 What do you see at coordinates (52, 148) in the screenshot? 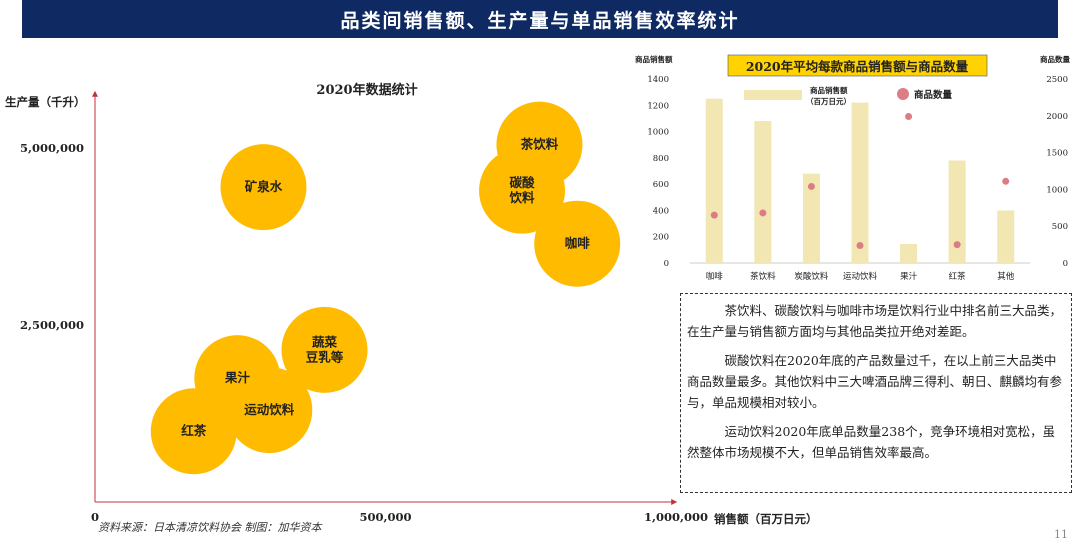
I see `bubble-y-tick-label: 5,000,000` at bounding box center [52, 148].